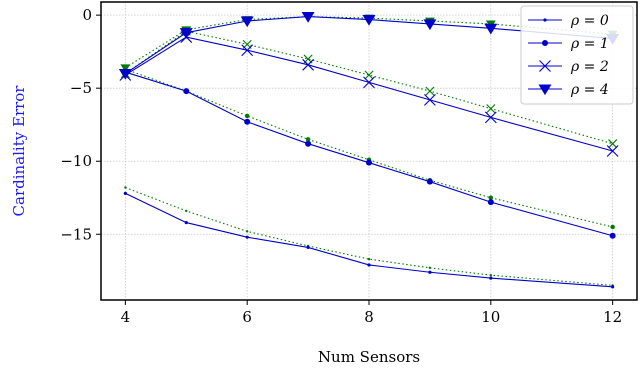  What do you see at coordinates (76, 161) in the screenshot?
I see `y-tick-label: −10` at bounding box center [76, 161].